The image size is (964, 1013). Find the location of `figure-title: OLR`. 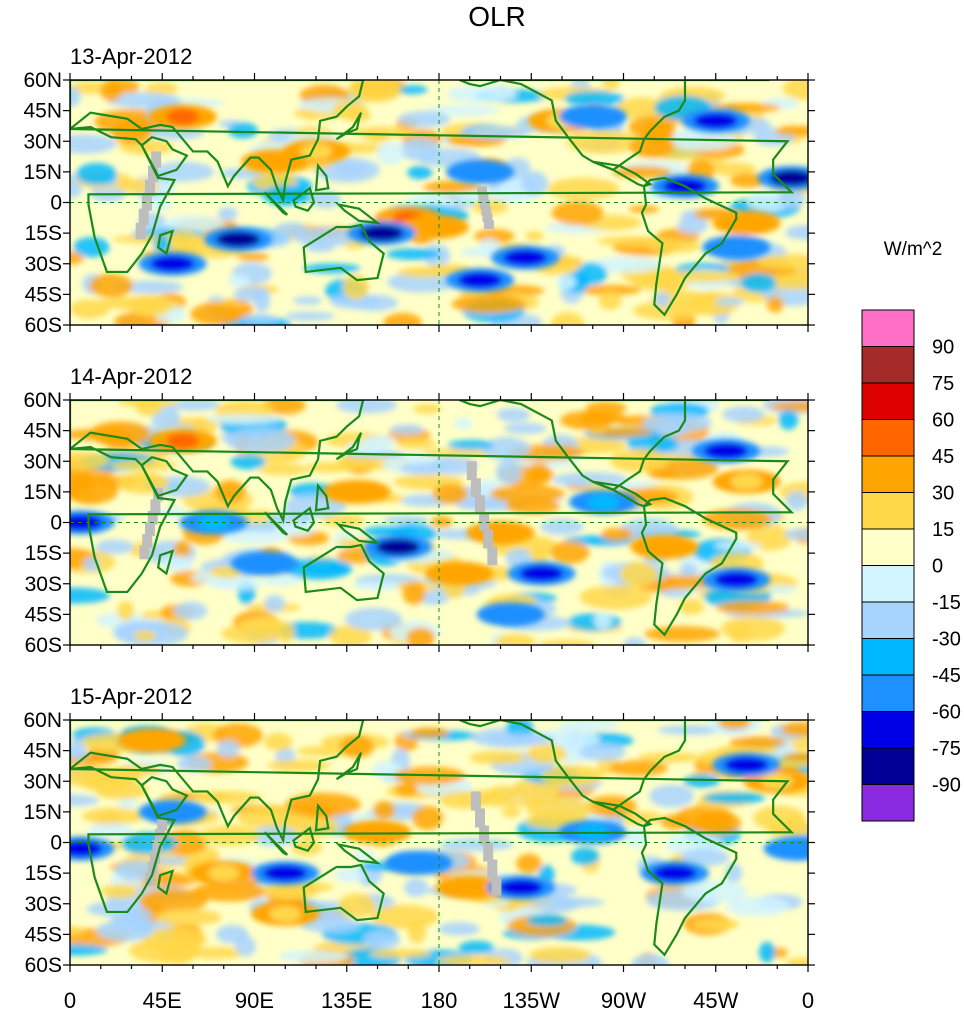

figure-title: OLR is located at coordinates (497, 16).